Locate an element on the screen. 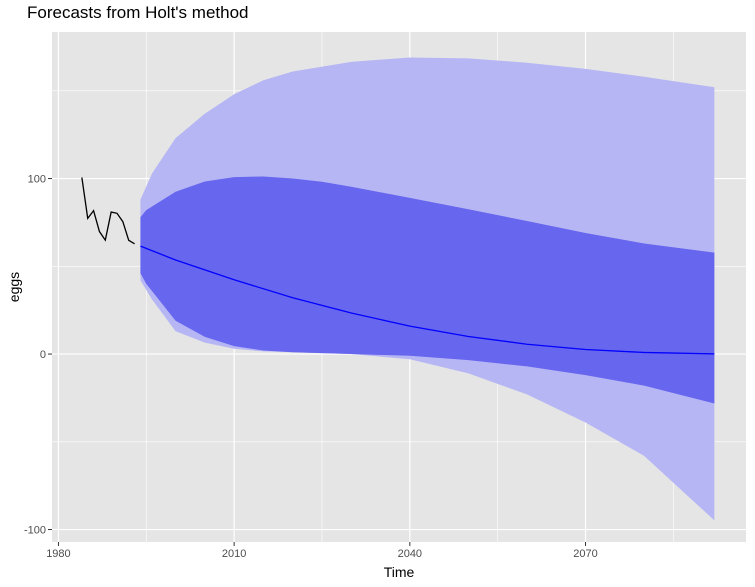 This screenshot has height=587, width=755. forecast-line is located at coordinates (427, 300).